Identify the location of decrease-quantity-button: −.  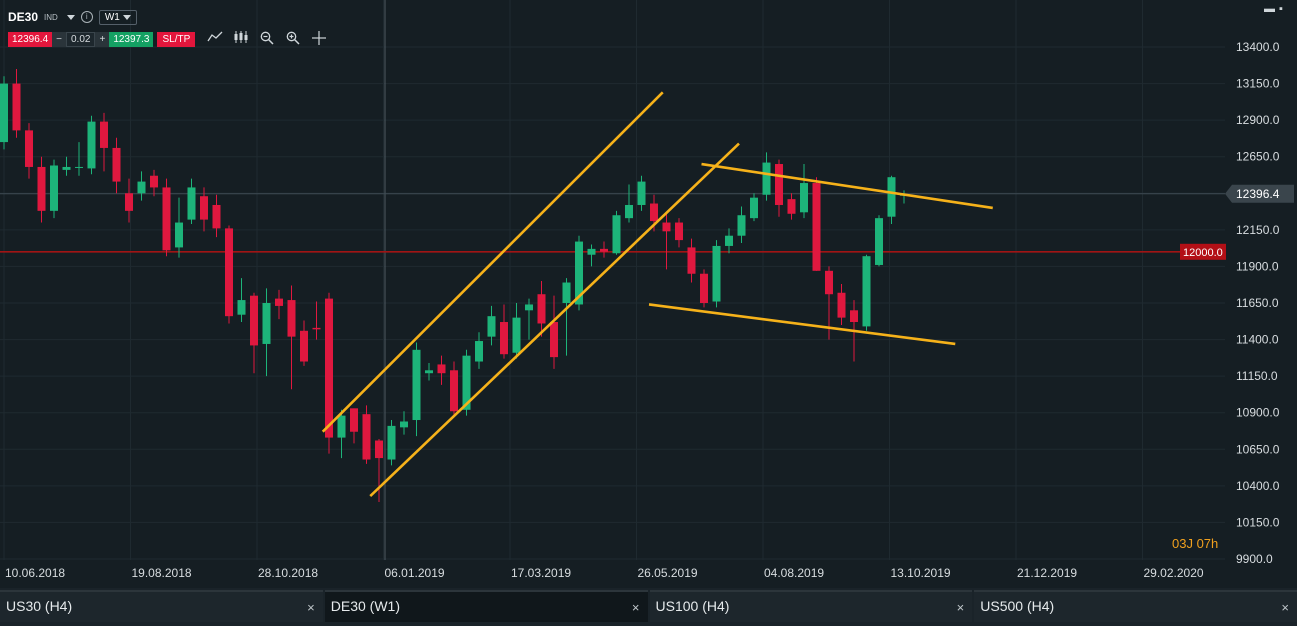
(59, 39).